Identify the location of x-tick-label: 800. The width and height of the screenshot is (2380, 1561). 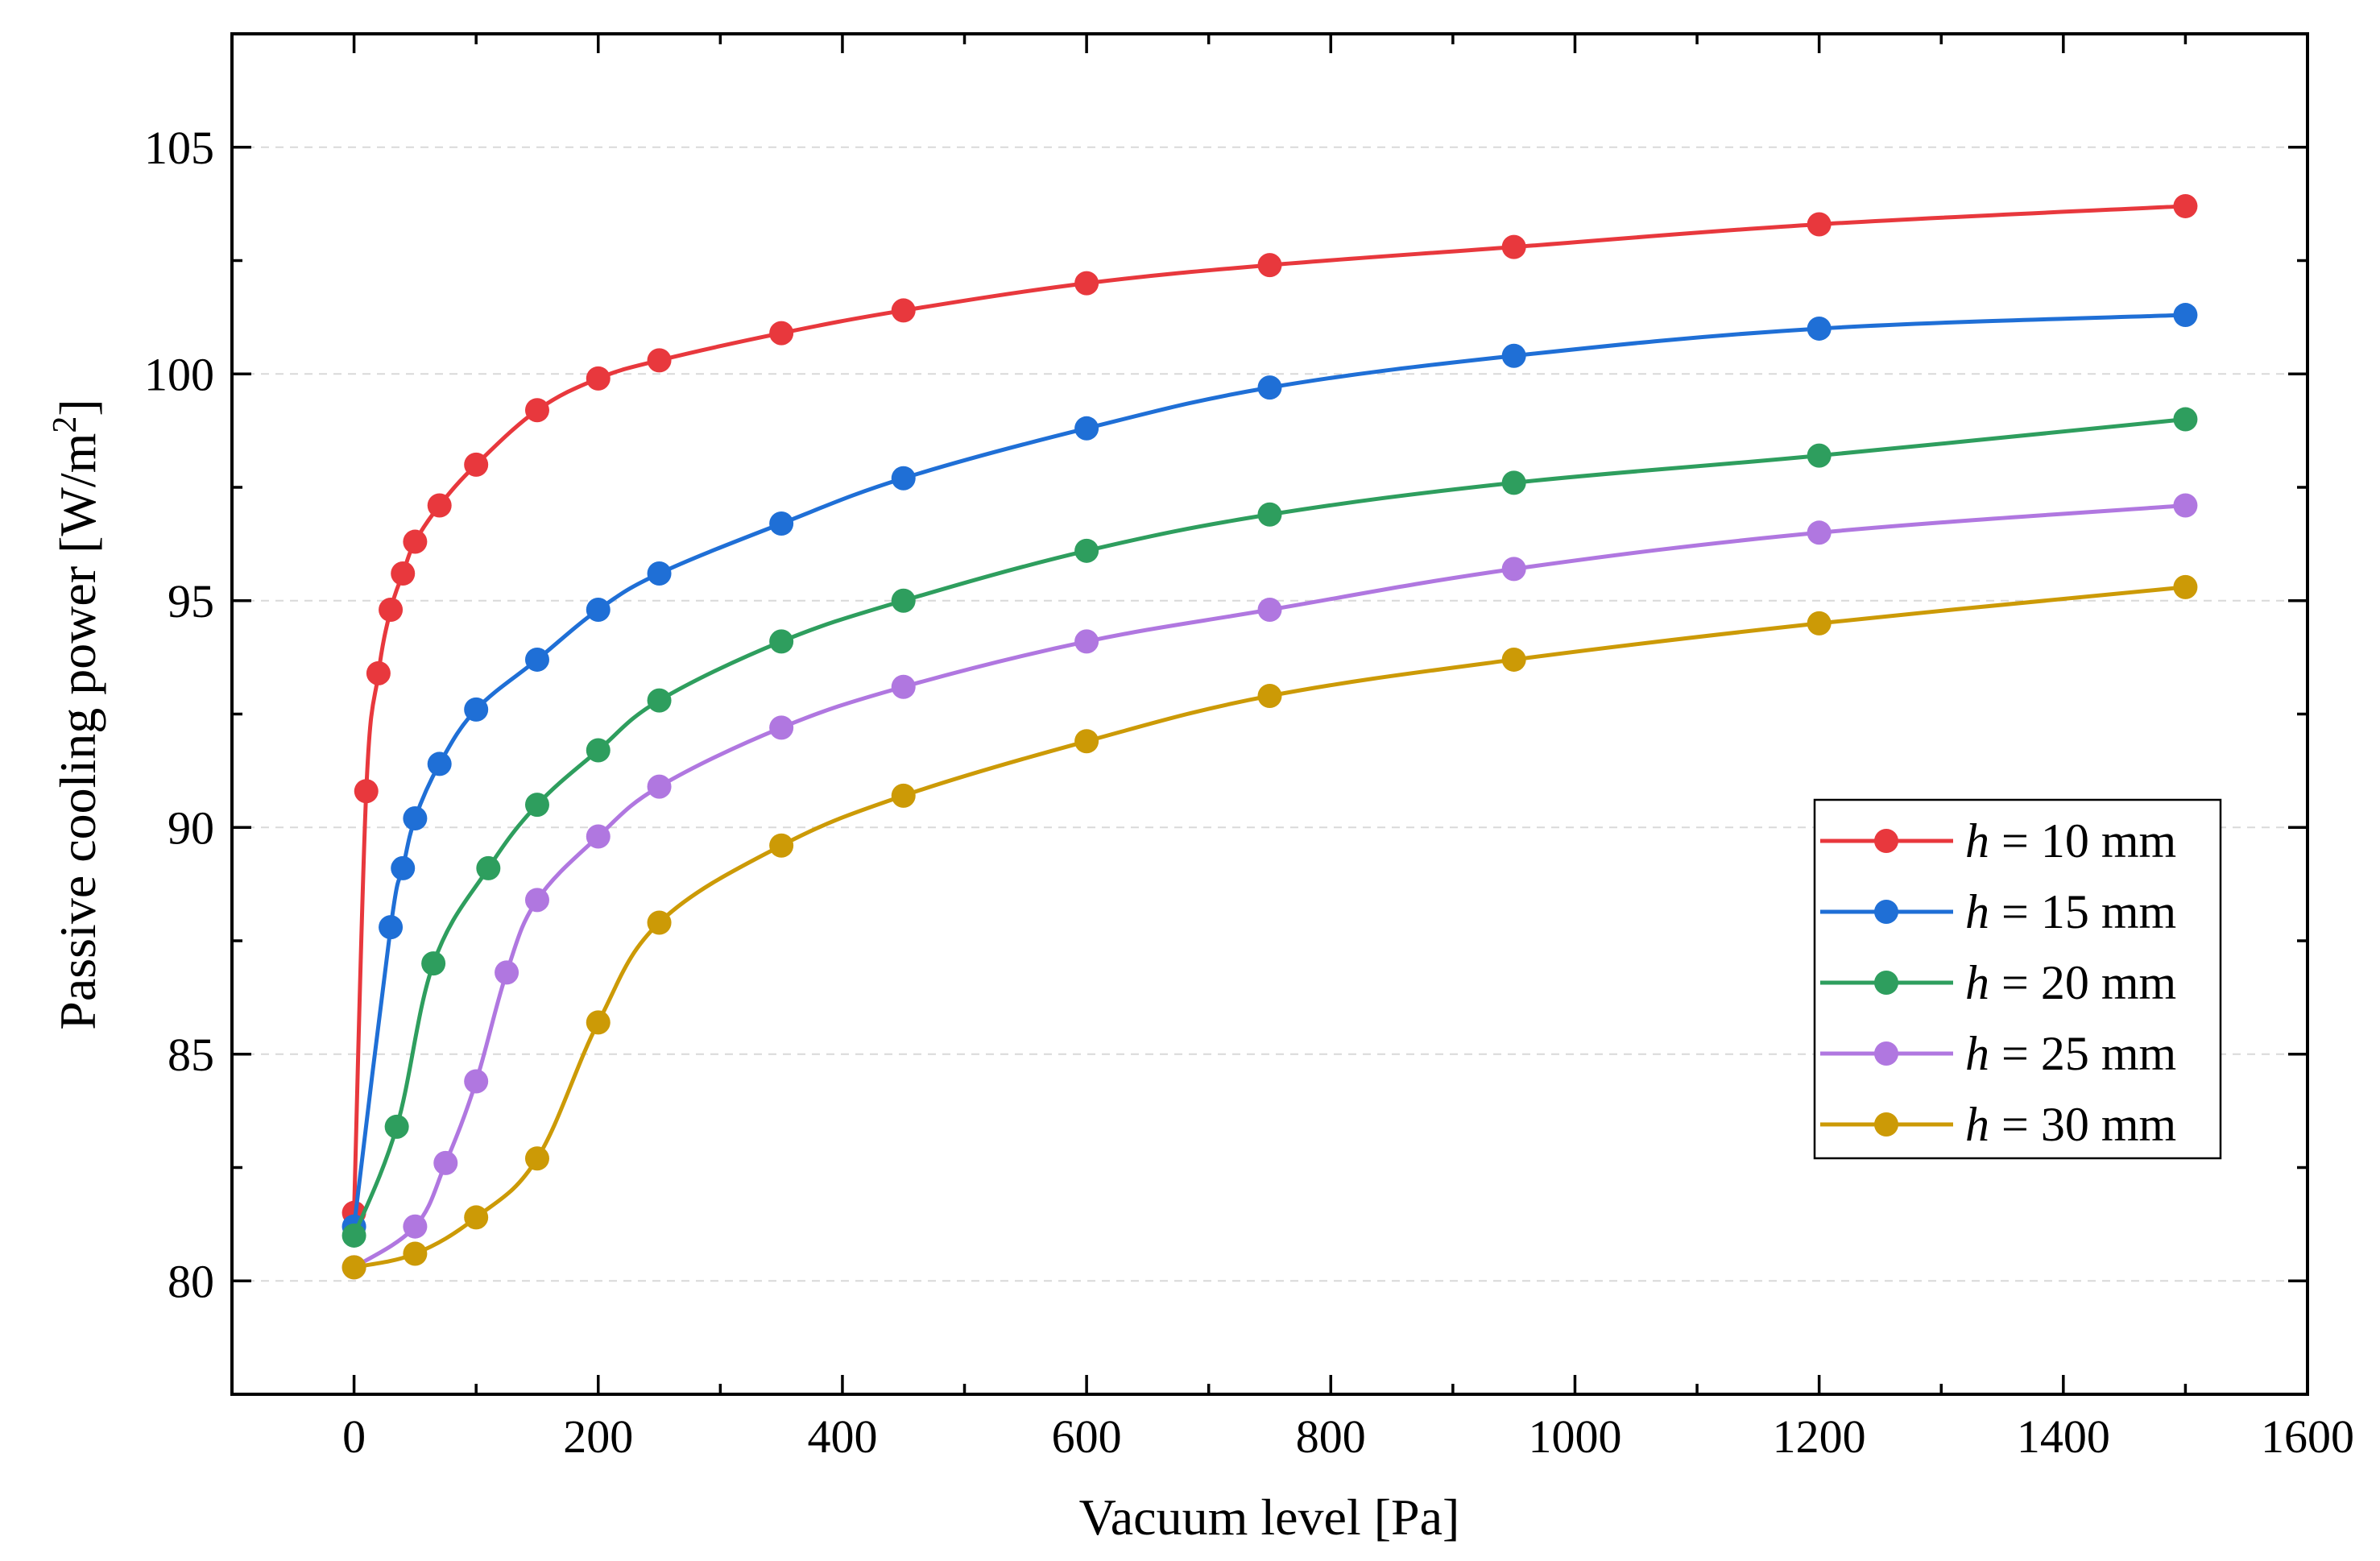
(1331, 1437).